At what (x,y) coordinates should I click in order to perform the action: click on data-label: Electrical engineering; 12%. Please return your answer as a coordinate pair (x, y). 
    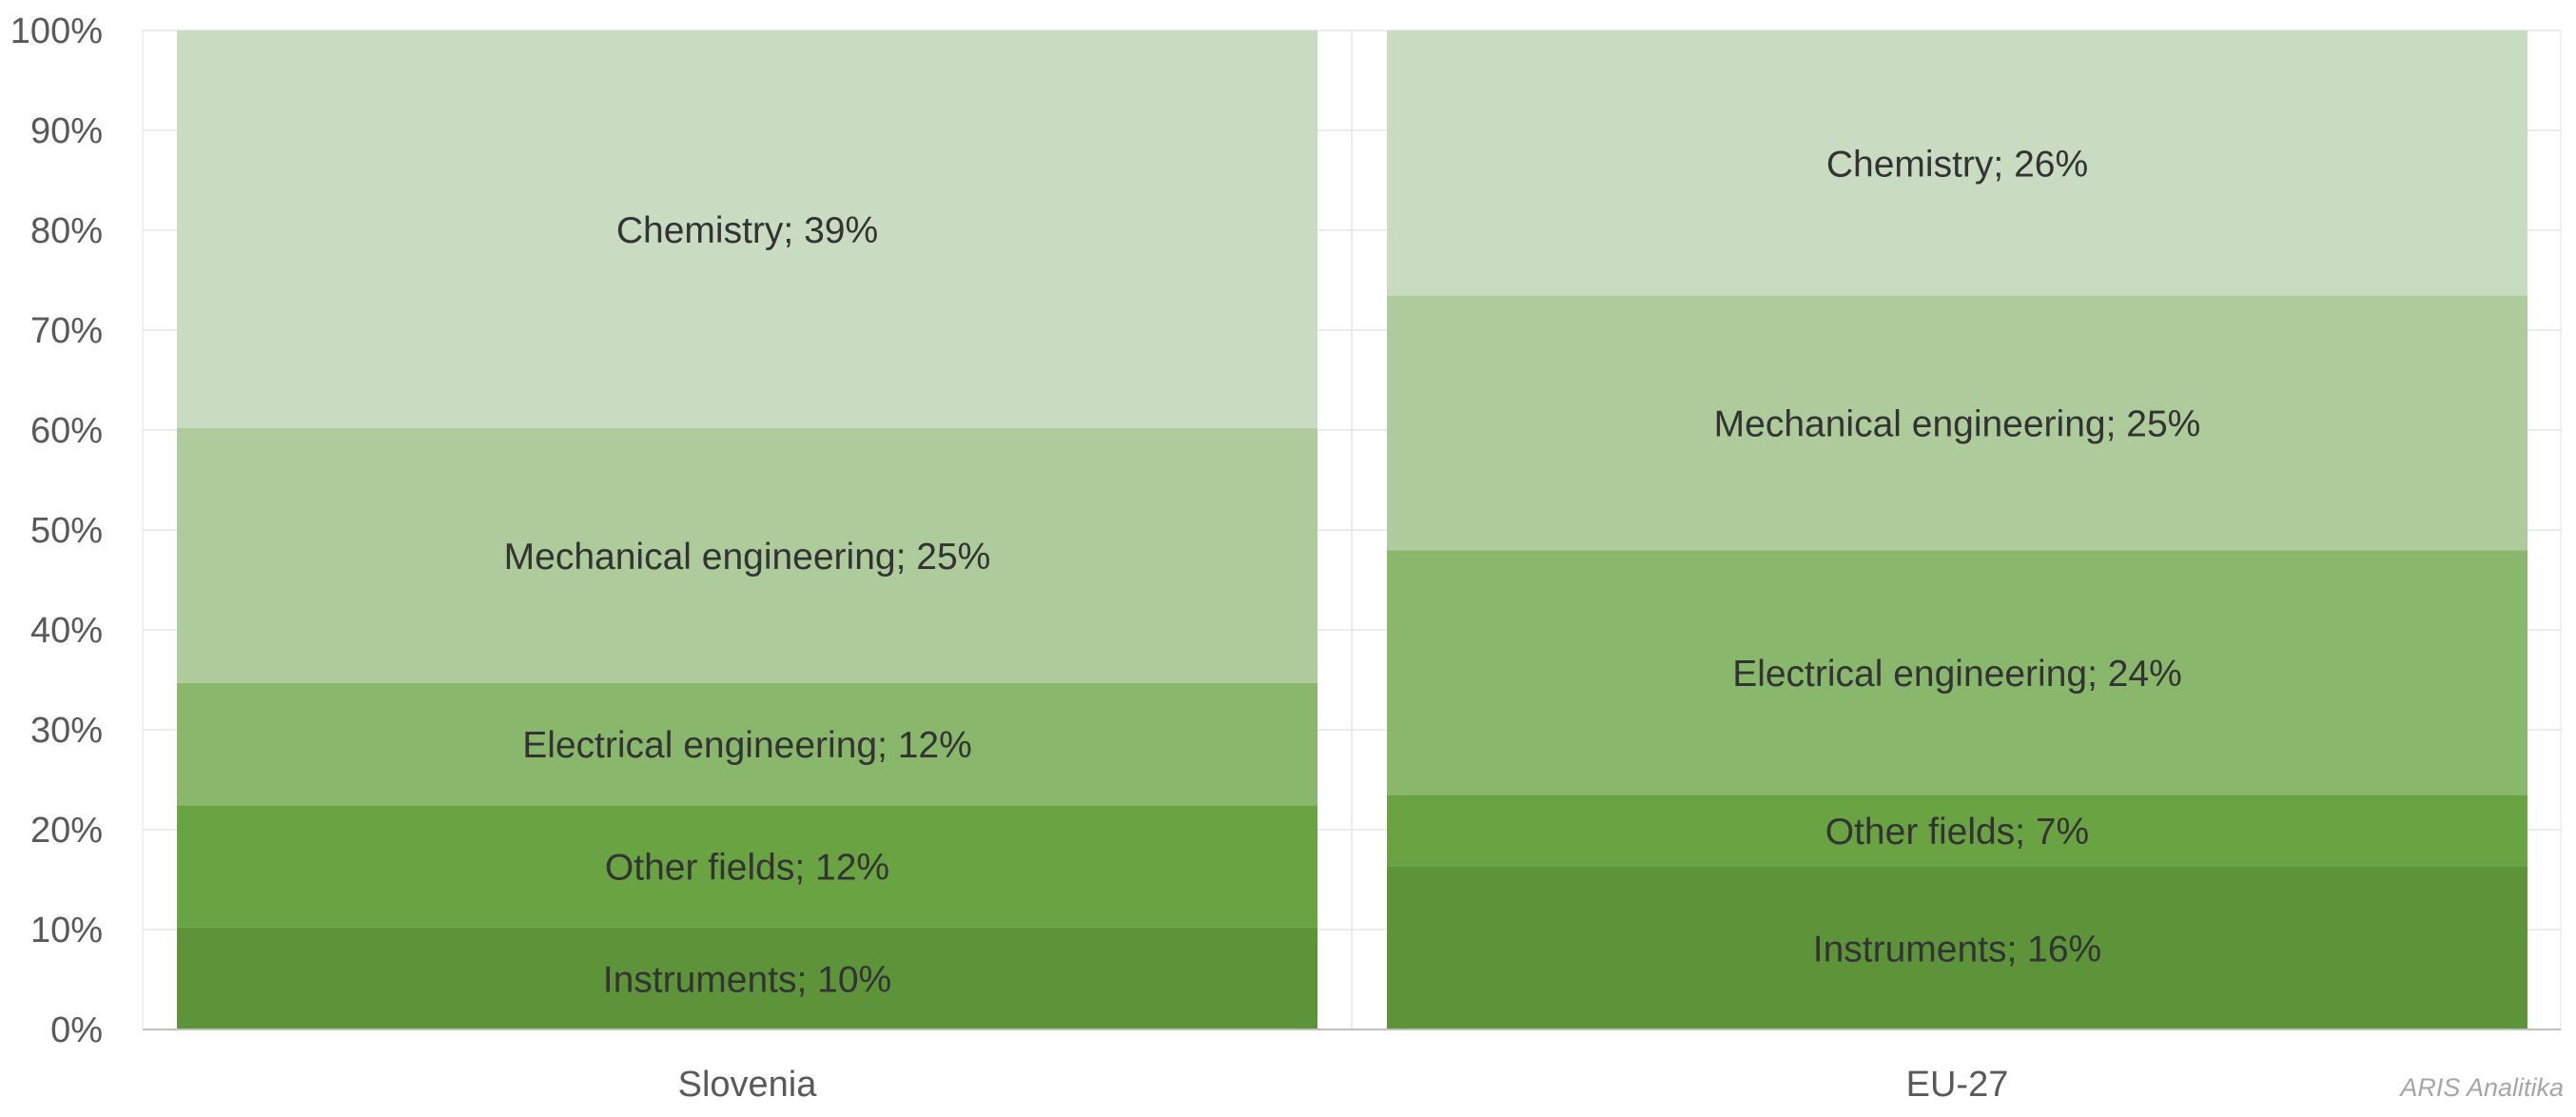
    Looking at the image, I should click on (747, 745).